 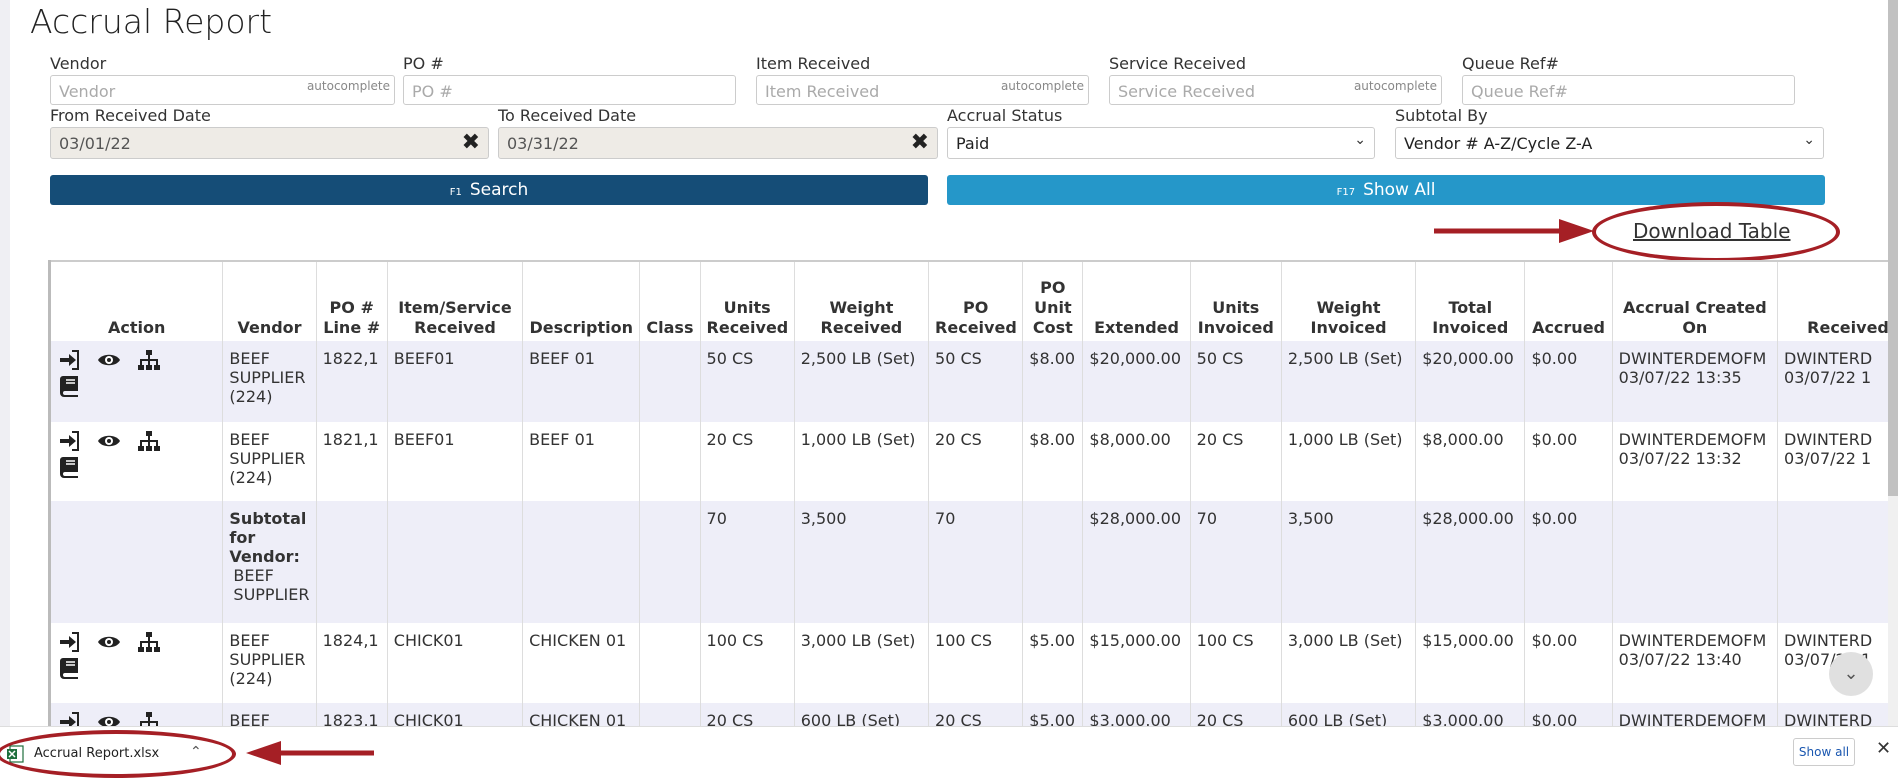 I want to click on clear-to-date-icon: ✖, so click(x=919, y=142).